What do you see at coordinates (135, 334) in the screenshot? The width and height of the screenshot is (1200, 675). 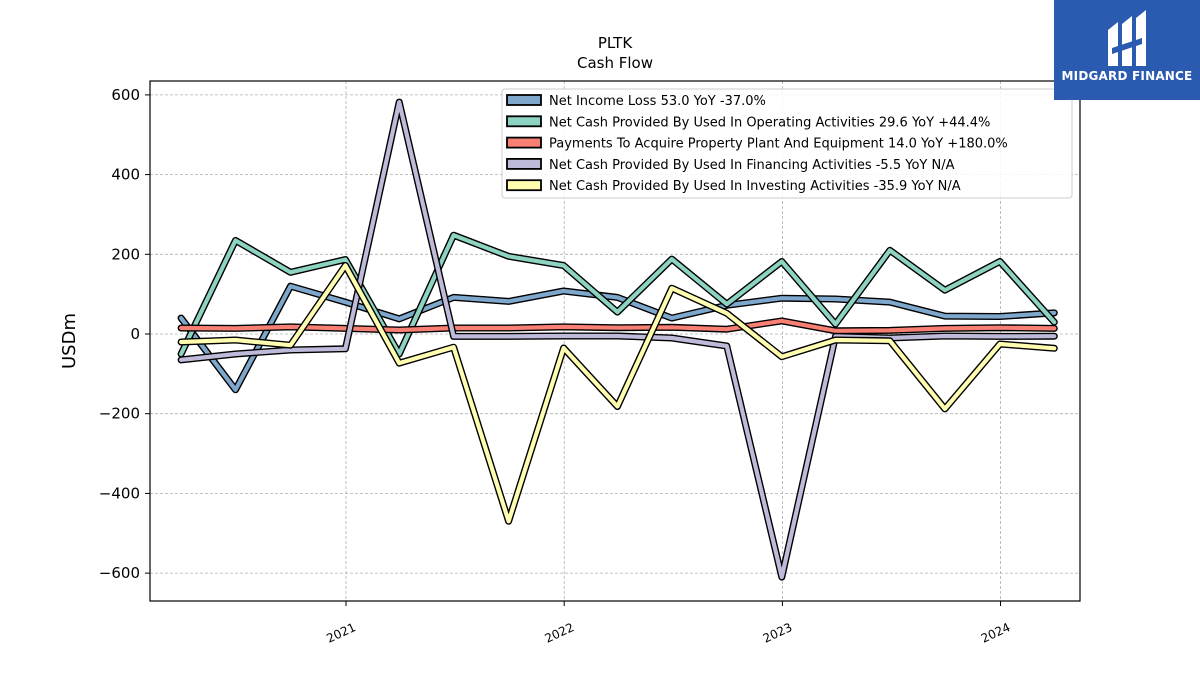 I see `y-tick-label: 0` at bounding box center [135, 334].